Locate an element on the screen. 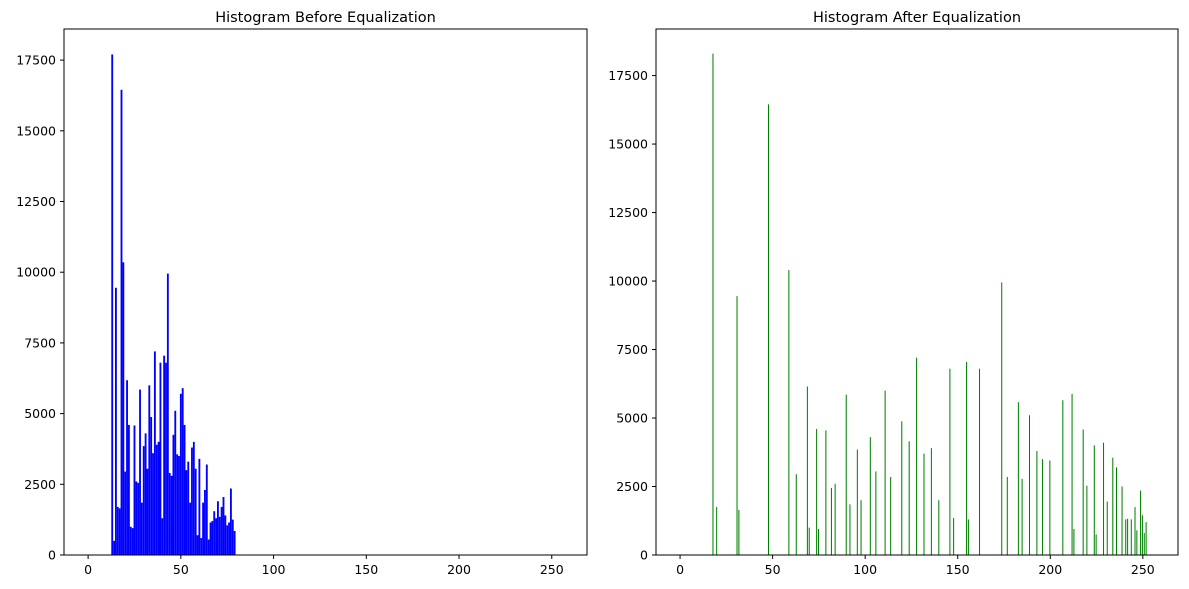 The height and width of the screenshot is (589, 1189). x-tick-label: 0 is located at coordinates (680, 569).